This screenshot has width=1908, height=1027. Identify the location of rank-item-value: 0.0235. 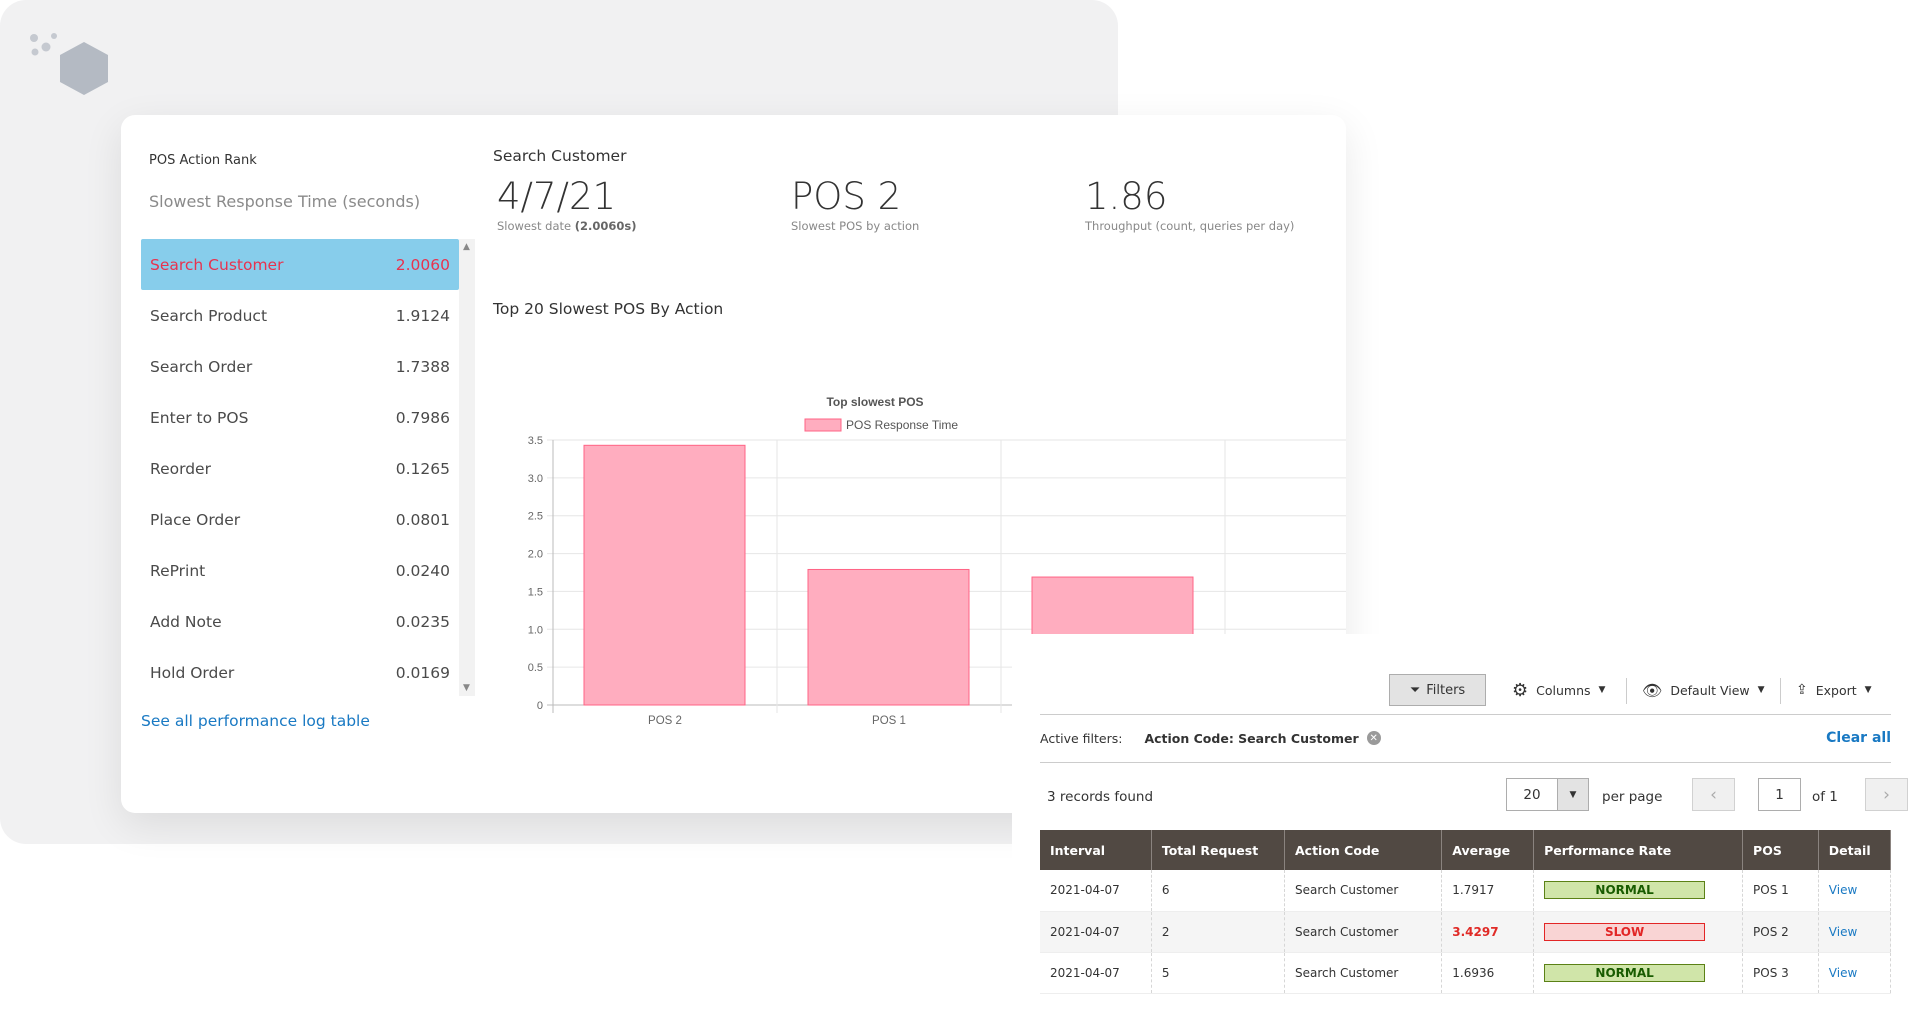
(422, 621).